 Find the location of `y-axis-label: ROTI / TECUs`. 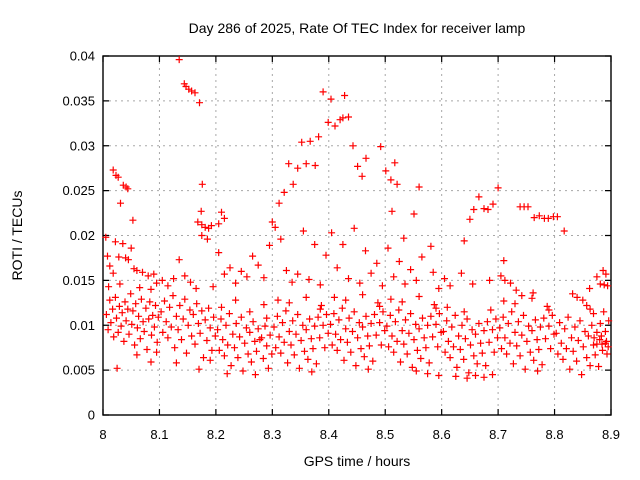

y-axis-label: ROTI / TECUs is located at coordinates (17, 236).